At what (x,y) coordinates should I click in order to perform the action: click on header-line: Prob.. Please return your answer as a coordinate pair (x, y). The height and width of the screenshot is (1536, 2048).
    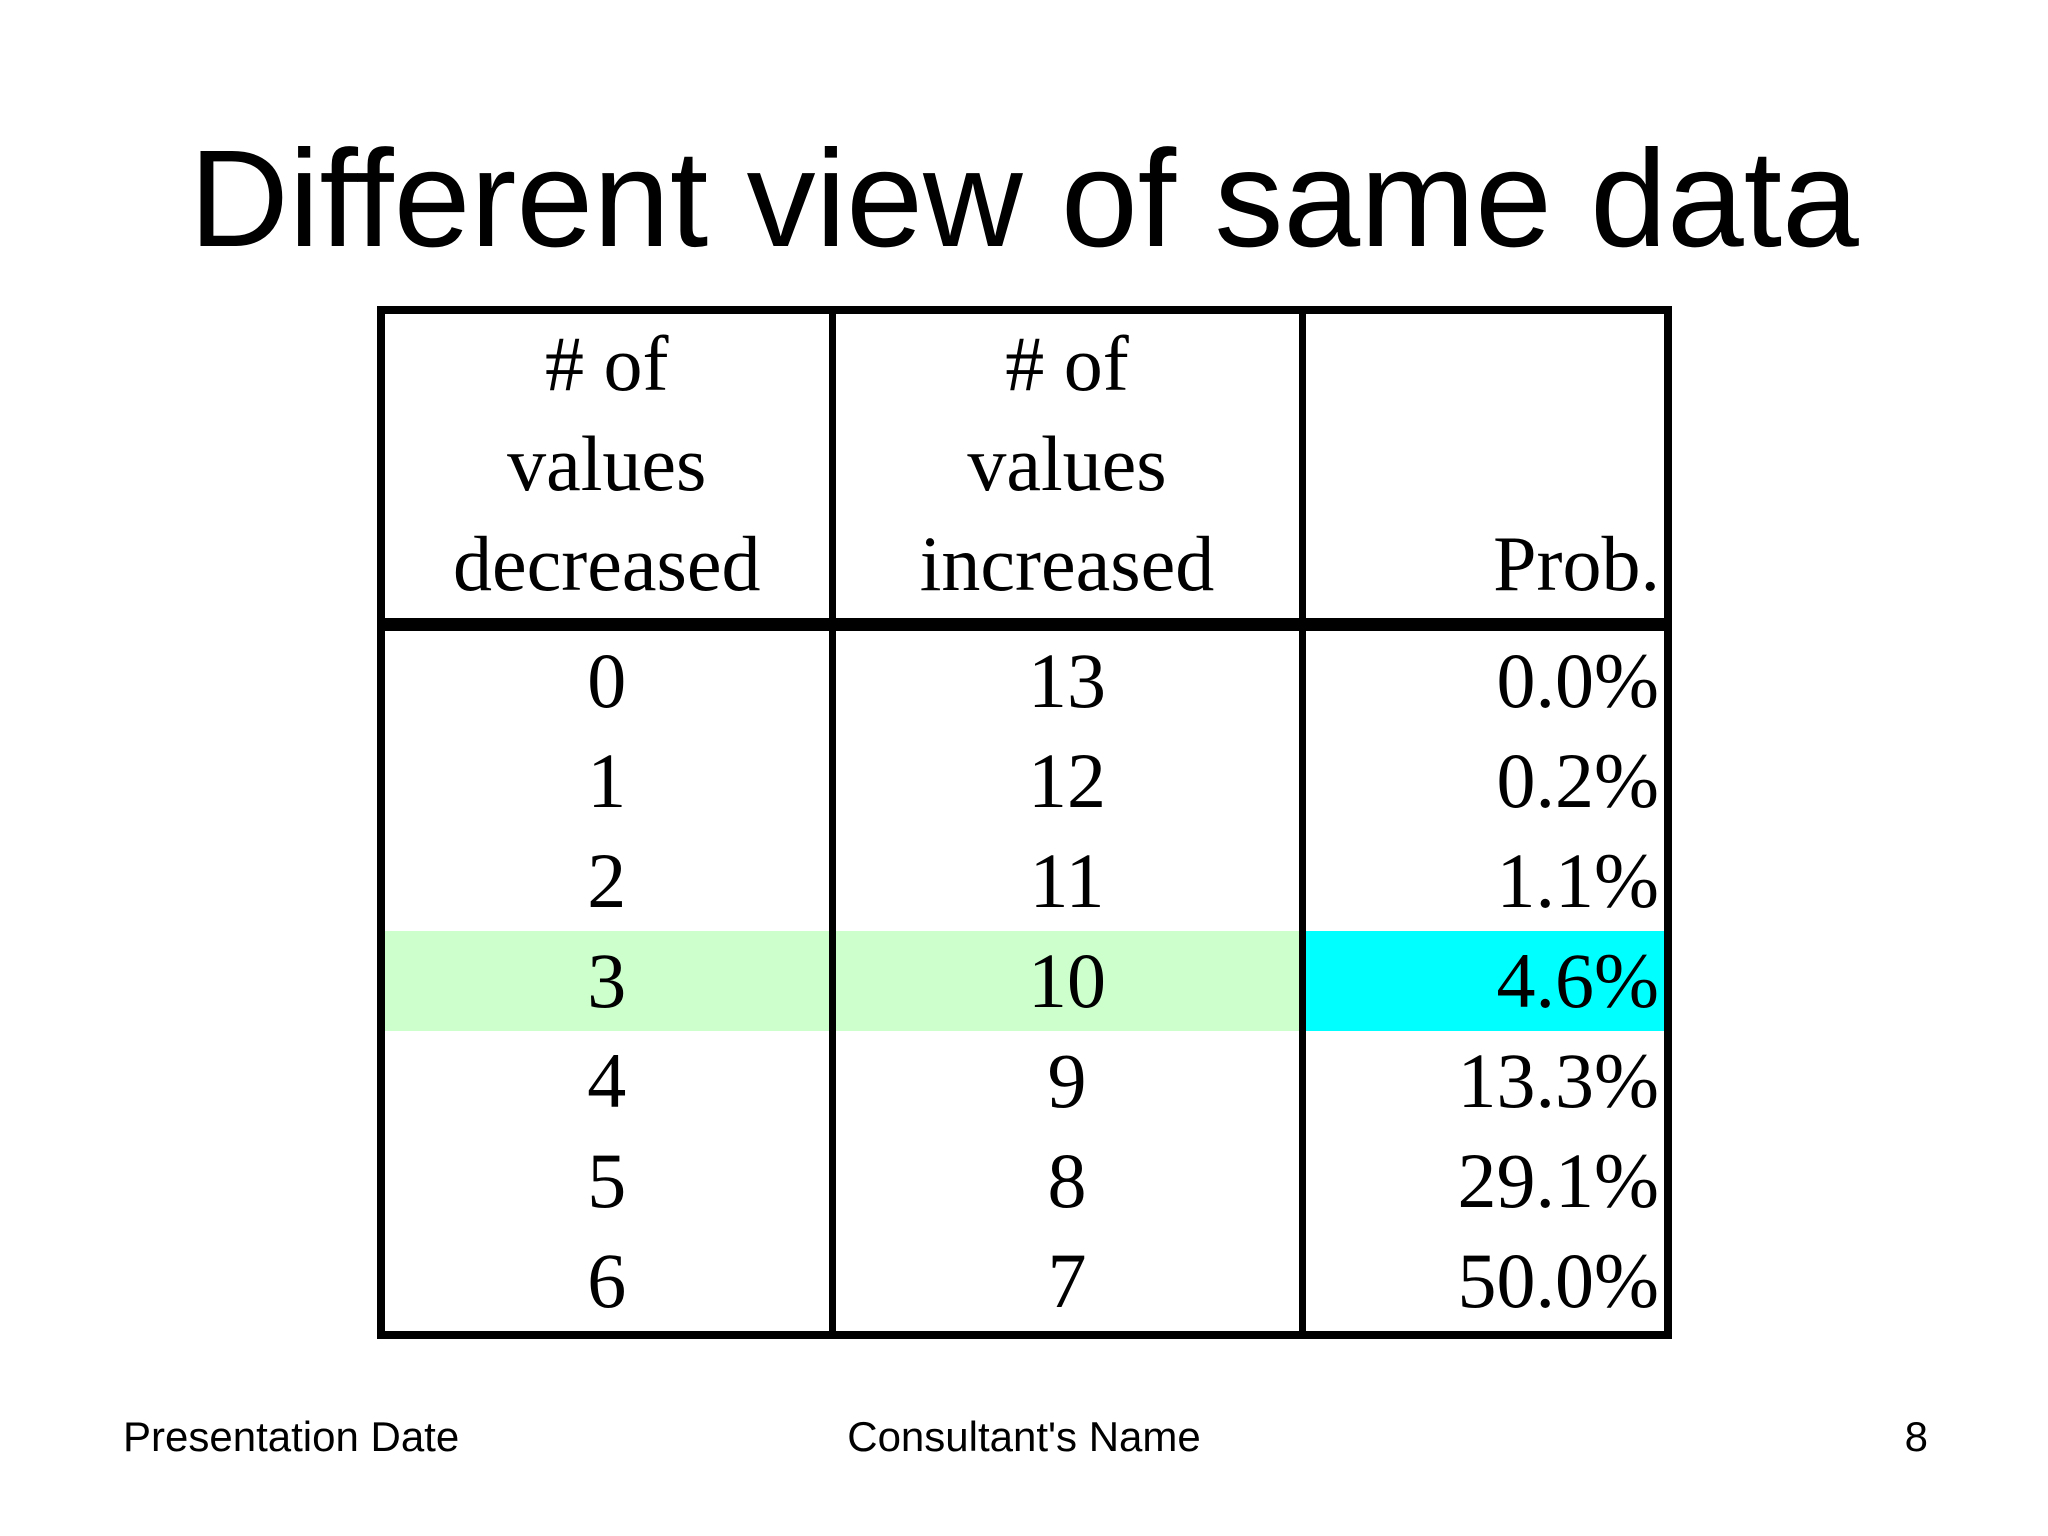
    Looking at the image, I should click on (1576, 563).